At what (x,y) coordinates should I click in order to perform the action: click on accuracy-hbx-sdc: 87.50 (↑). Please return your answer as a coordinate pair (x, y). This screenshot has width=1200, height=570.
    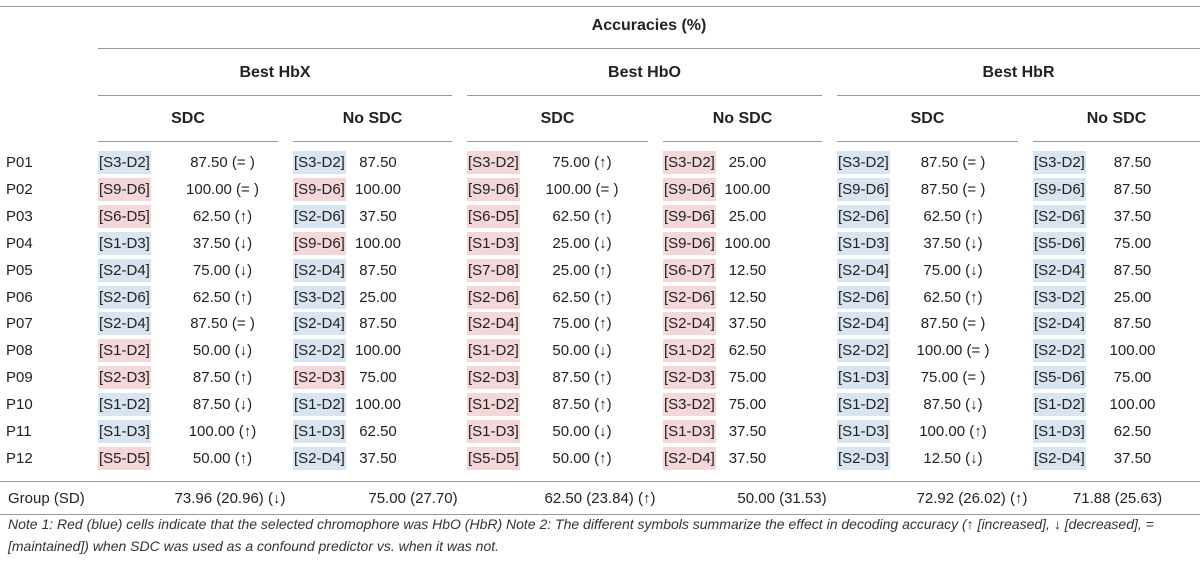
    Looking at the image, I should click on (222, 378).